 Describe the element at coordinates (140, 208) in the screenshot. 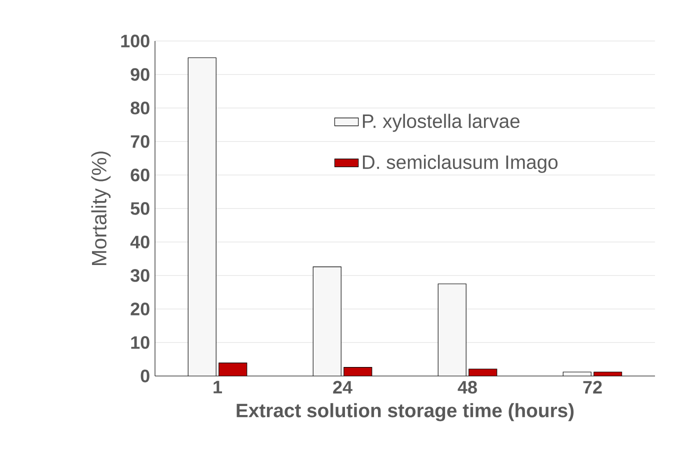

I see `y-tick-label: 50` at that location.